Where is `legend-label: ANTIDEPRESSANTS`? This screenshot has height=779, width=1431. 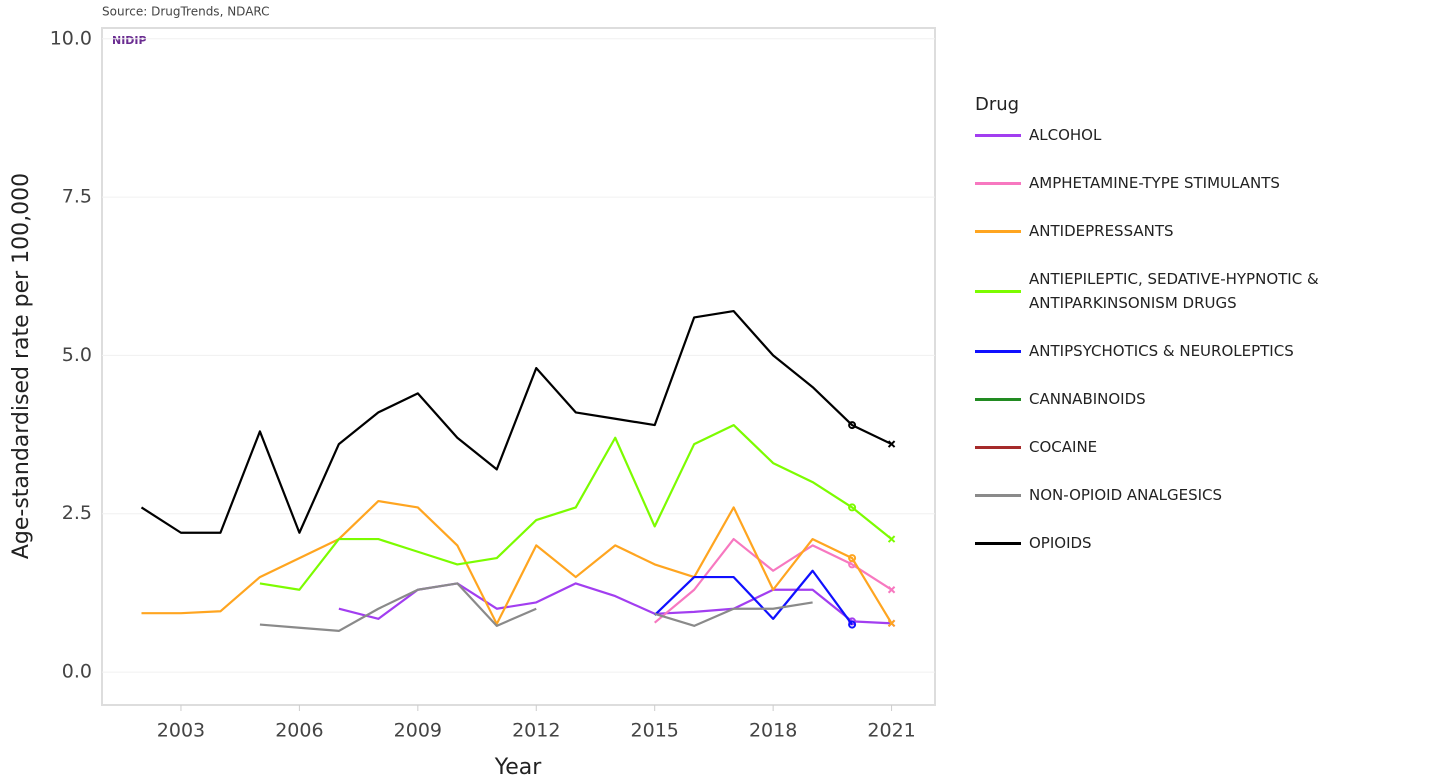
legend-label: ANTIDEPRESSANTS is located at coordinates (1101, 231).